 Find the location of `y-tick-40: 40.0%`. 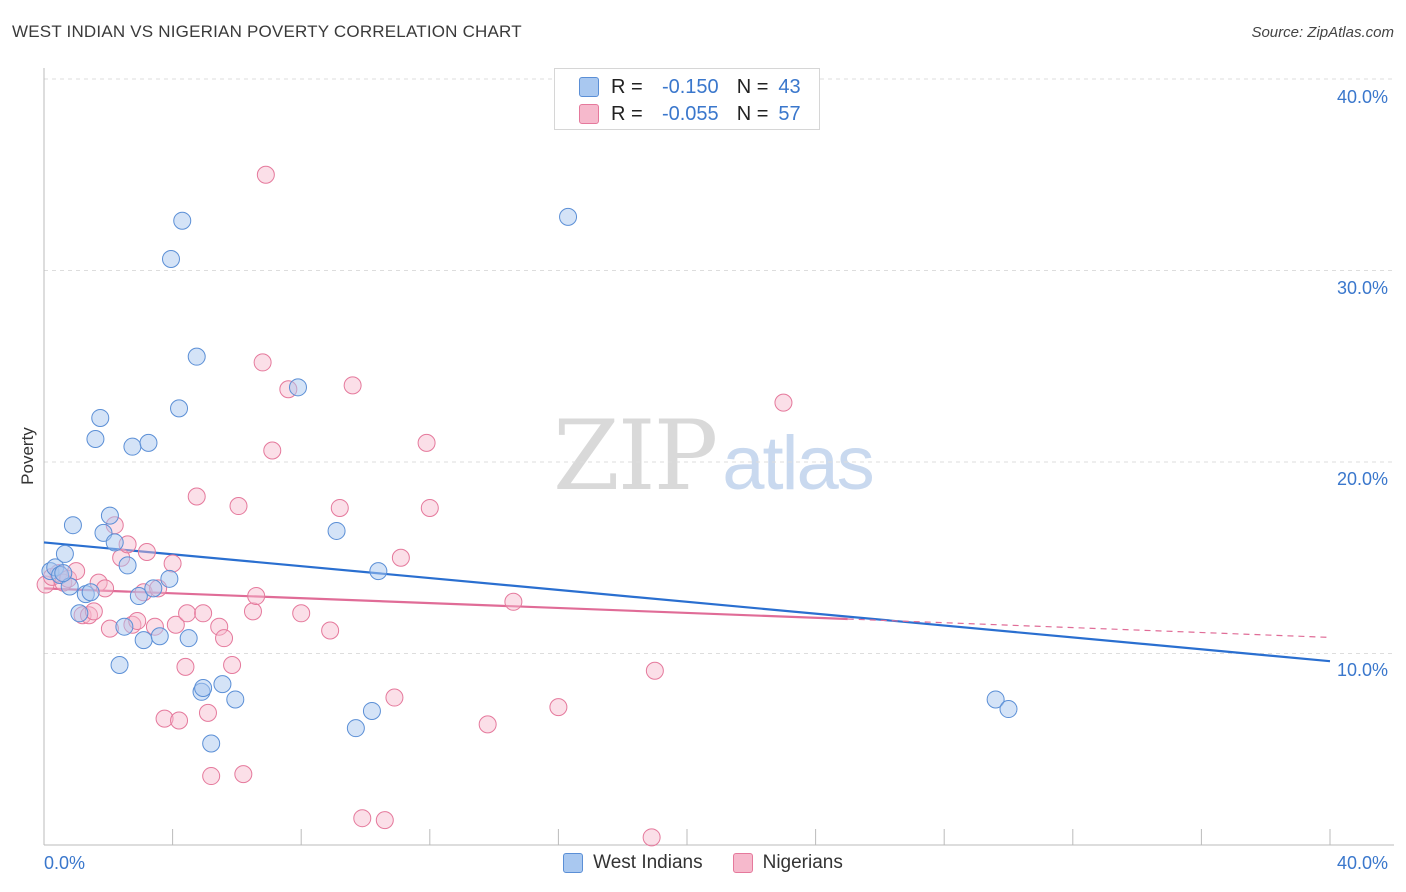

y-tick-40: 40.0% is located at coordinates (1363, 97).